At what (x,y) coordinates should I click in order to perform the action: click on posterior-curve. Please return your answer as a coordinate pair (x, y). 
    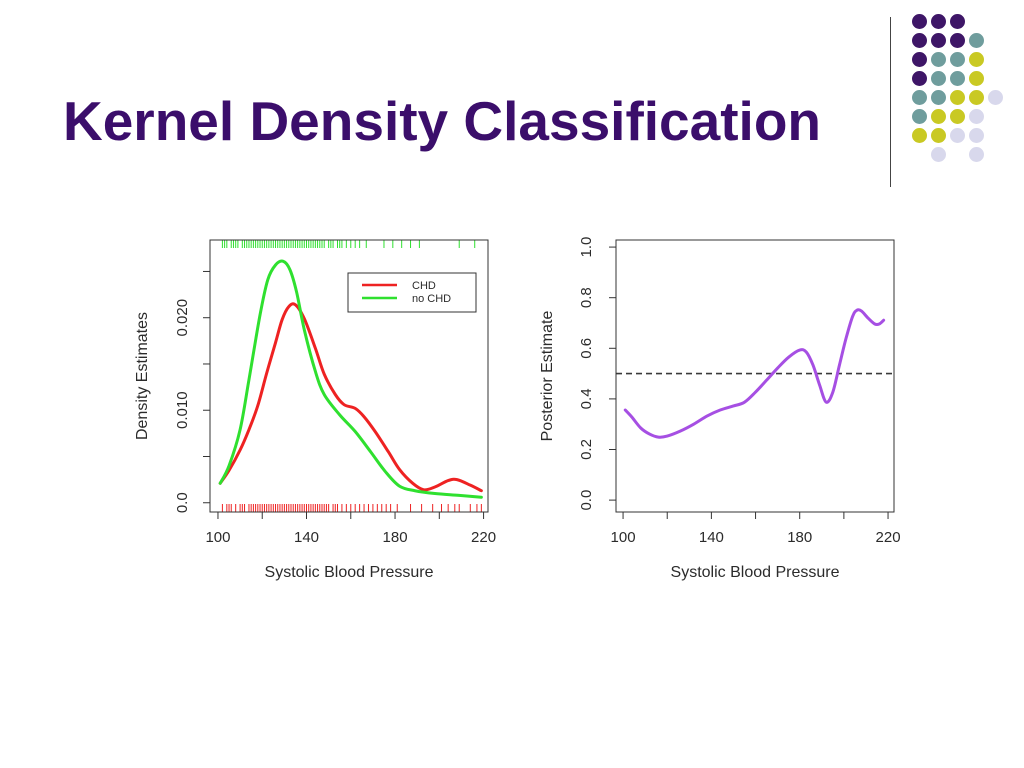
    Looking at the image, I should click on (754, 373).